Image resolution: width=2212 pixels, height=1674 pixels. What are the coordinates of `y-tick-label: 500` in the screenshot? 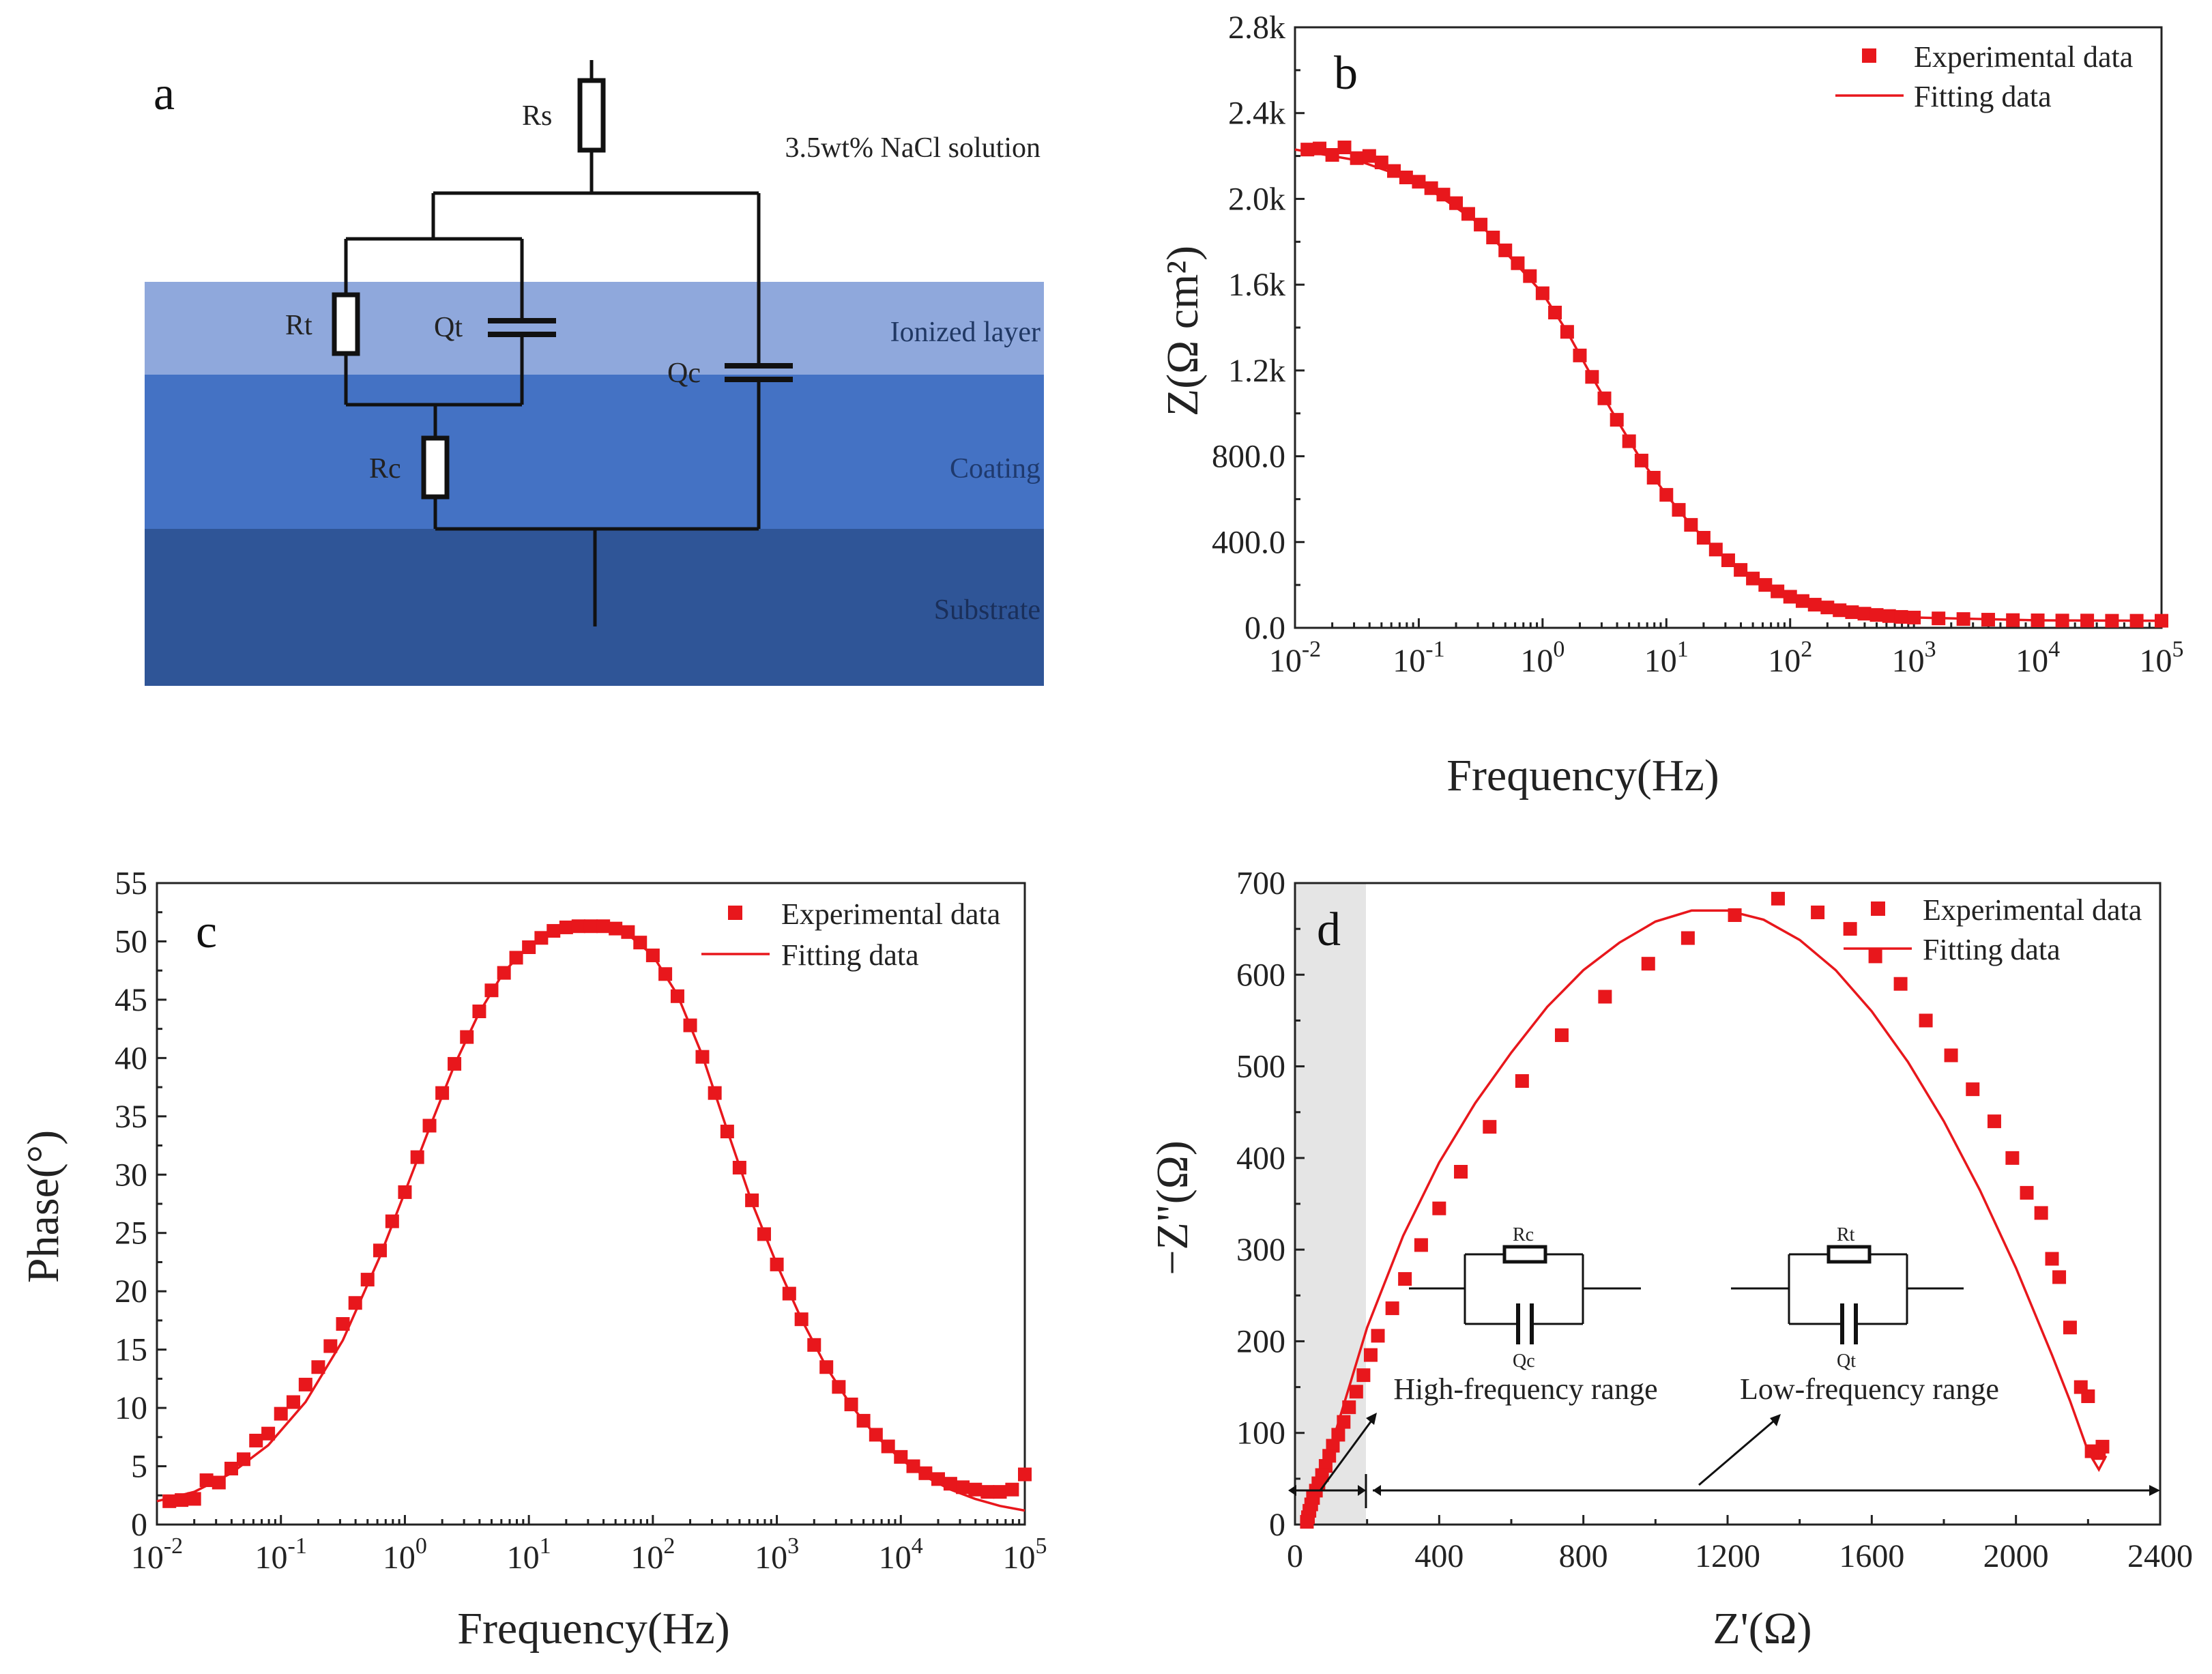 It's located at (1260, 1067).